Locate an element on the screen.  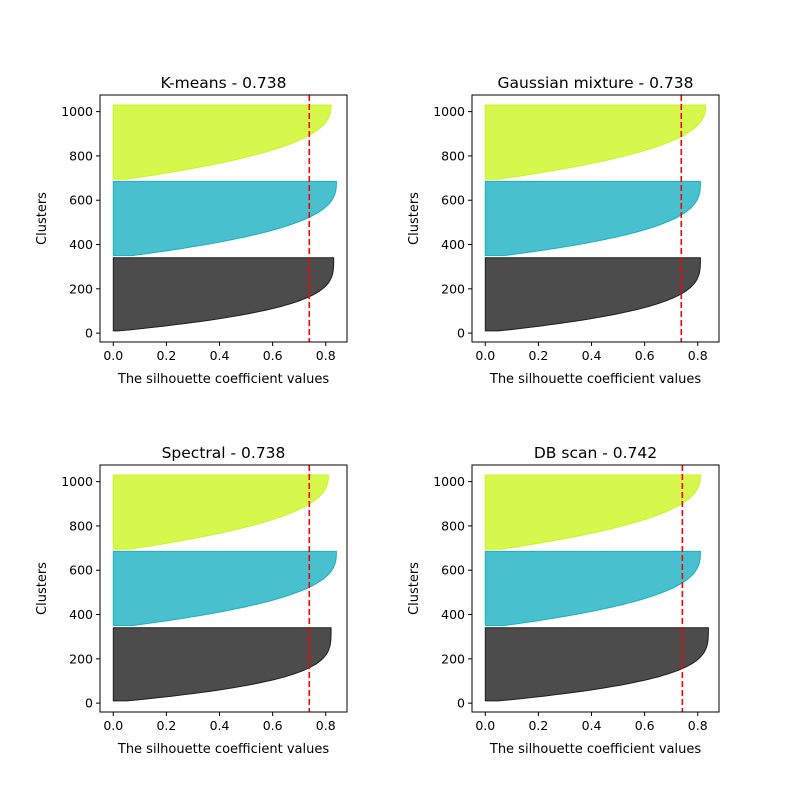
chart-title: Gaussian mixture - 0.738 is located at coordinates (596, 83).